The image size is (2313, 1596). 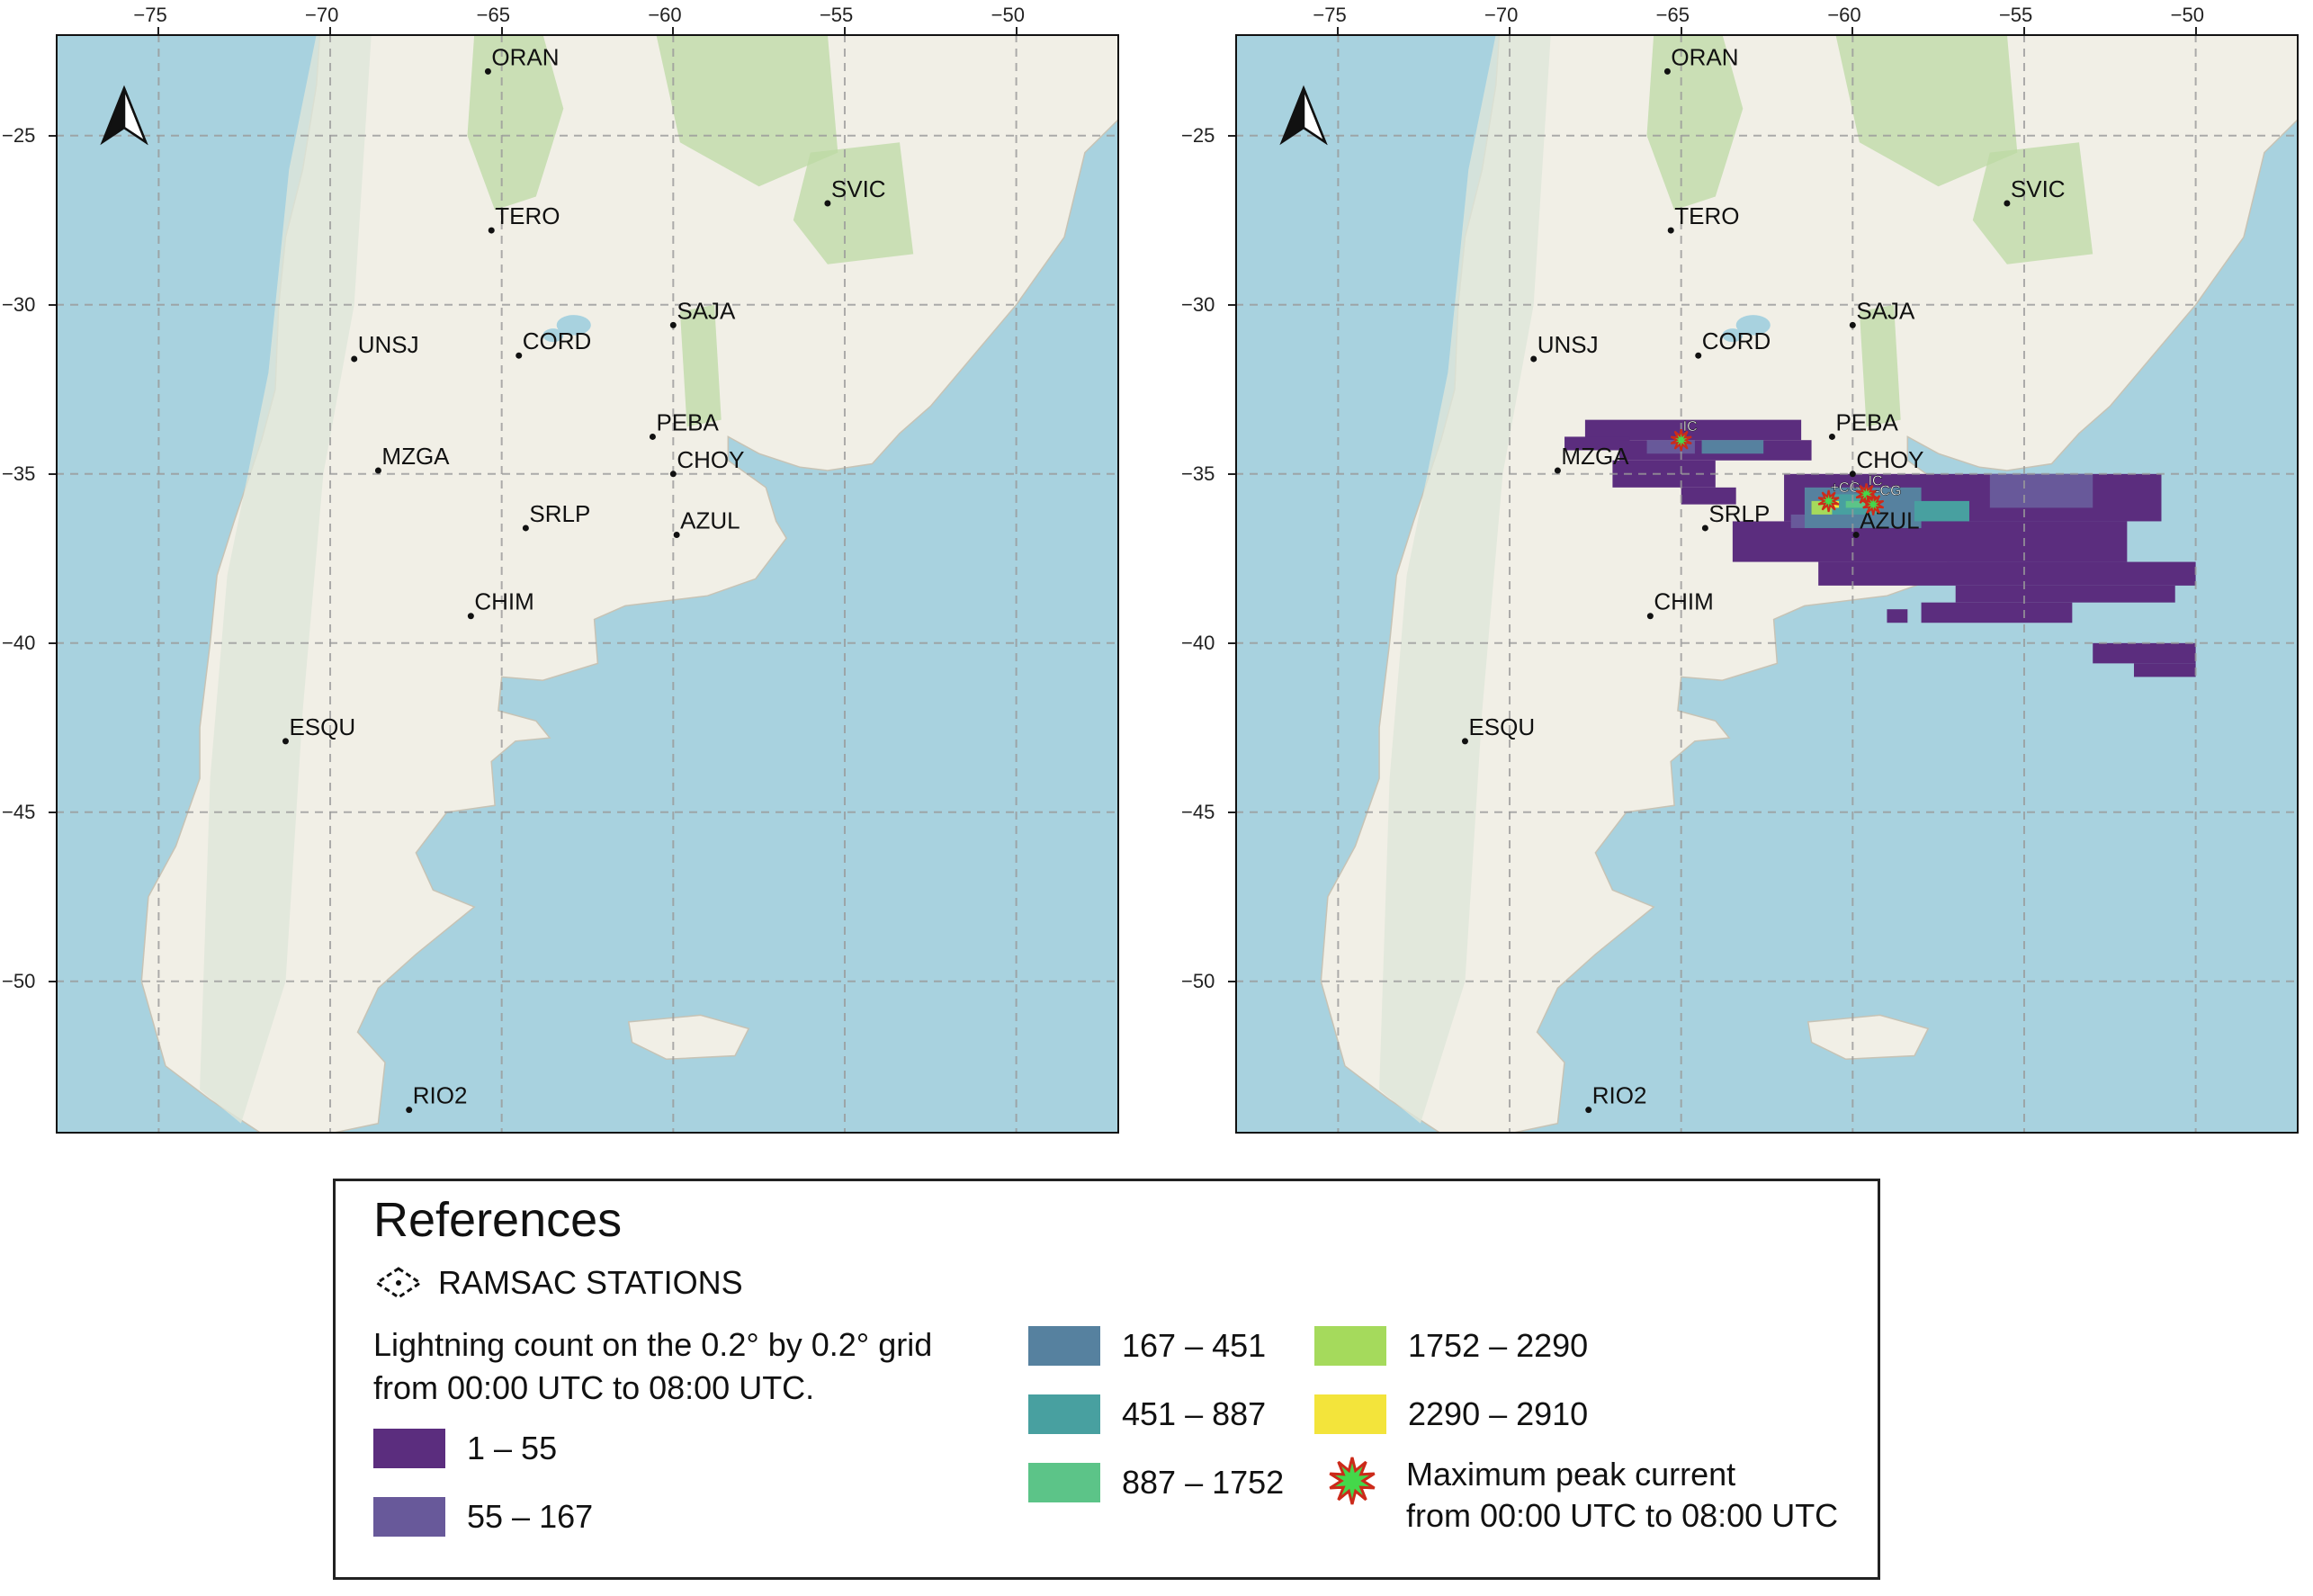 I want to click on station-label-azul: AZUL, so click(x=710, y=520).